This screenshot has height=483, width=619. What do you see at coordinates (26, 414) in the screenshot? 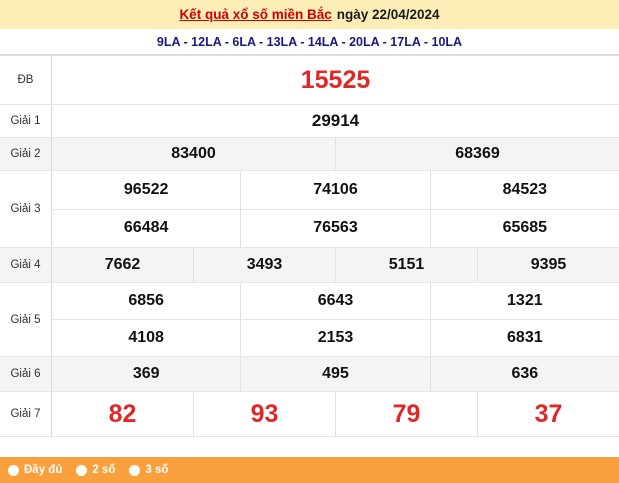
I see `prize-label: Giải 7` at bounding box center [26, 414].